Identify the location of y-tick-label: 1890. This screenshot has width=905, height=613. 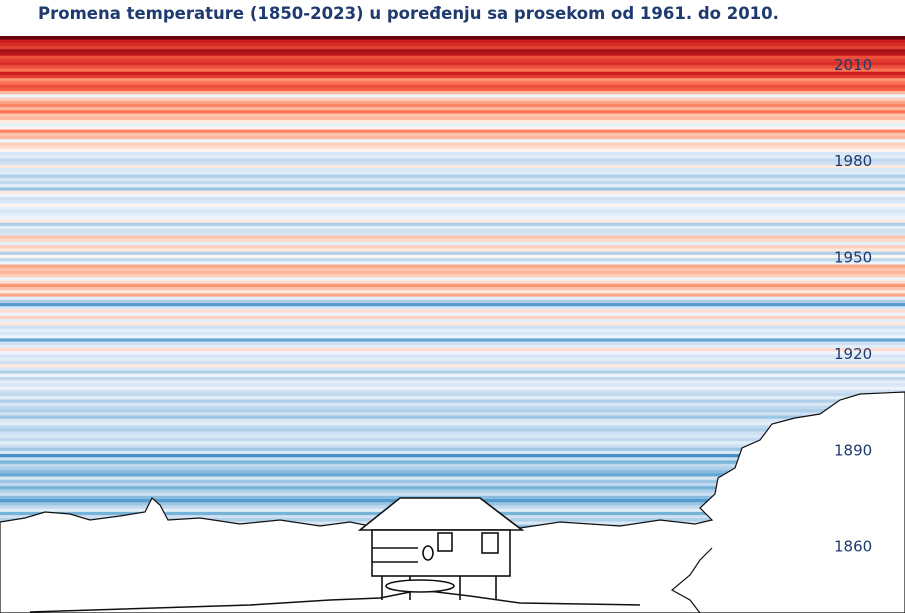
(853, 450).